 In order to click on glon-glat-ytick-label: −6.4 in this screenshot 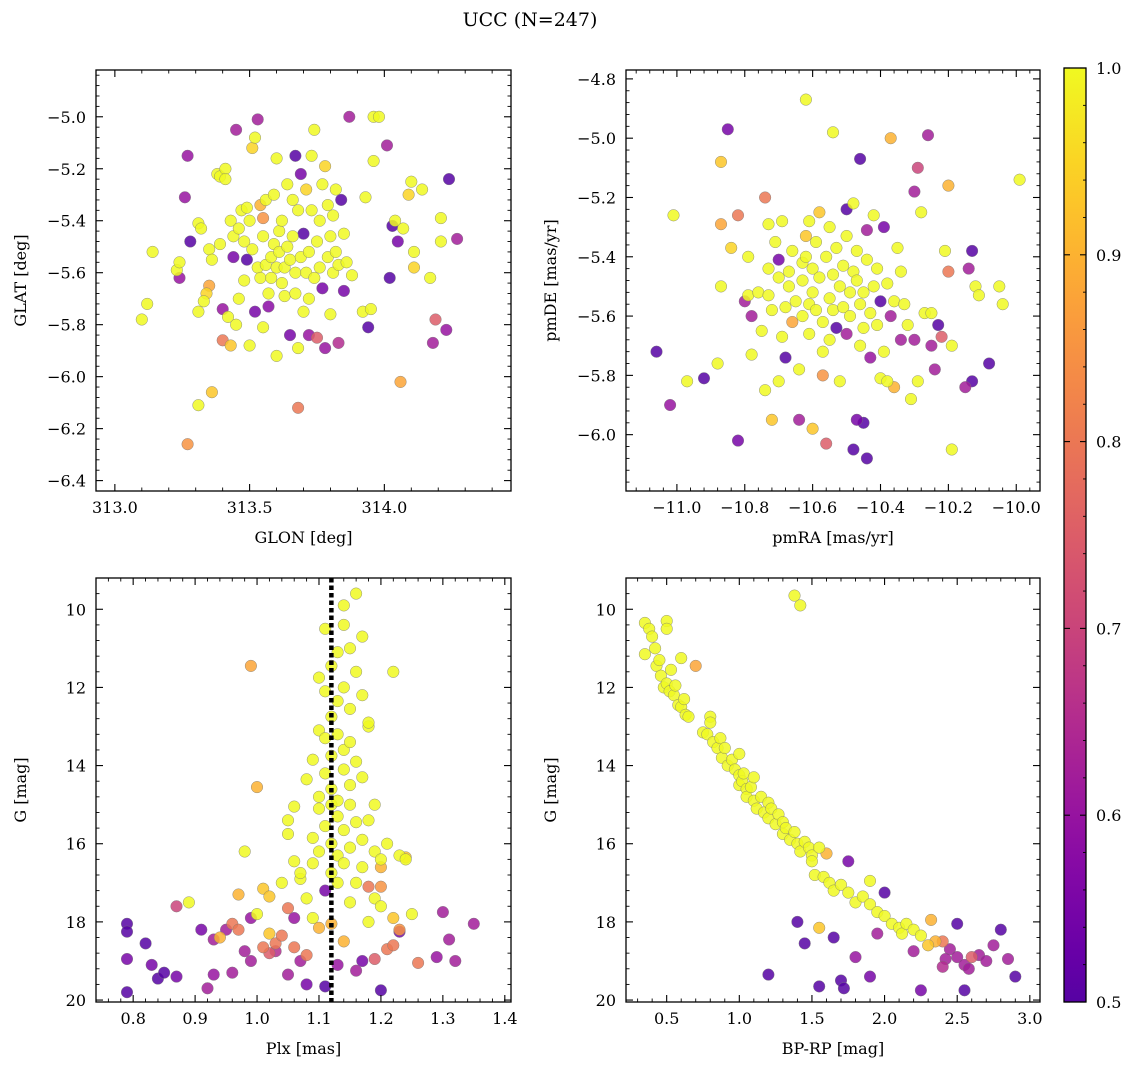, I will do `click(66, 481)`.